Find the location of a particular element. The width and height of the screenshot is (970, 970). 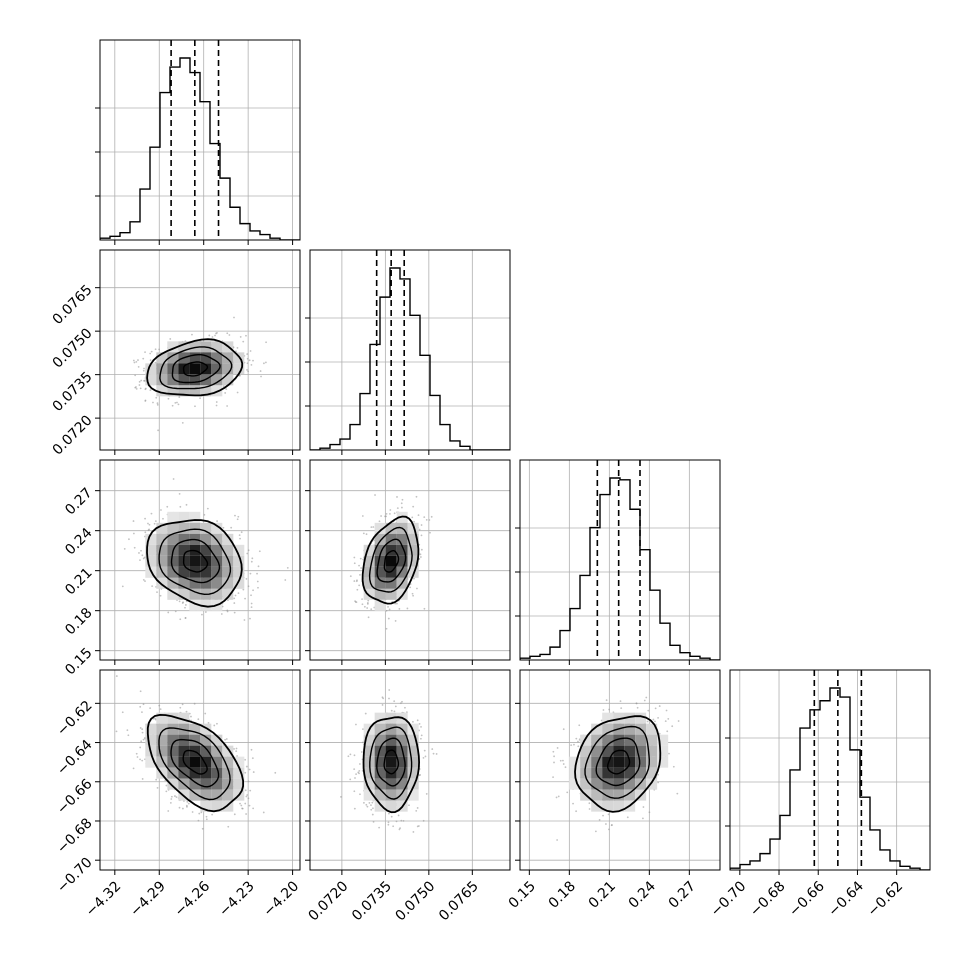

histogram-p3 is located at coordinates (830, 778).